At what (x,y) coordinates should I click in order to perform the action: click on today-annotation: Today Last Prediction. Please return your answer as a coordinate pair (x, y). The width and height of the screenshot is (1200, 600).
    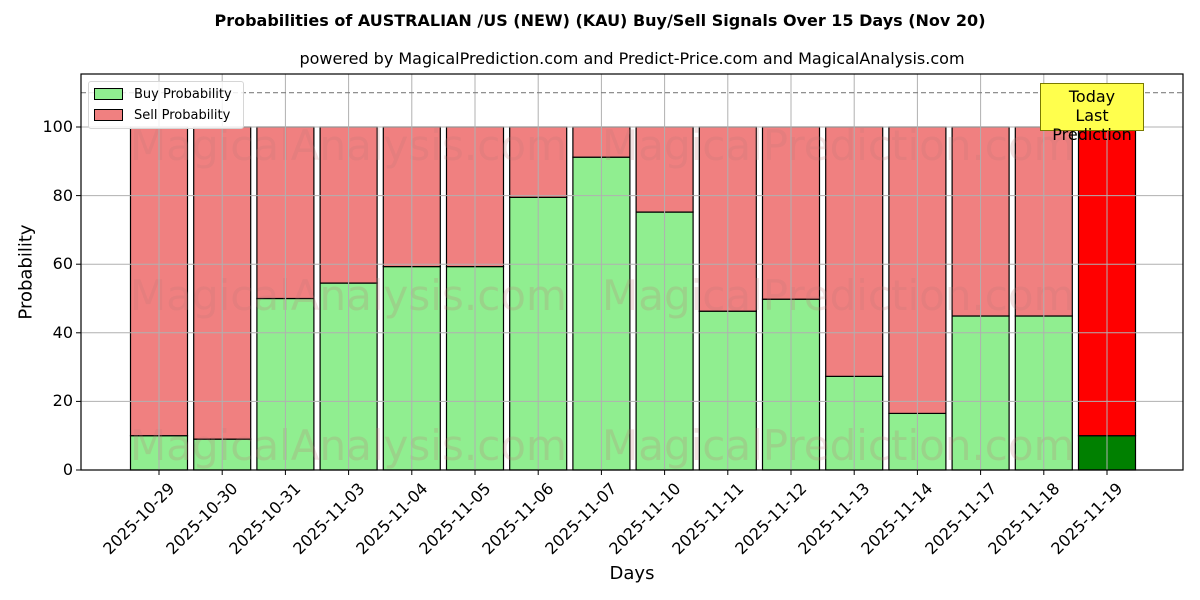
    Looking at the image, I should click on (1092, 113).